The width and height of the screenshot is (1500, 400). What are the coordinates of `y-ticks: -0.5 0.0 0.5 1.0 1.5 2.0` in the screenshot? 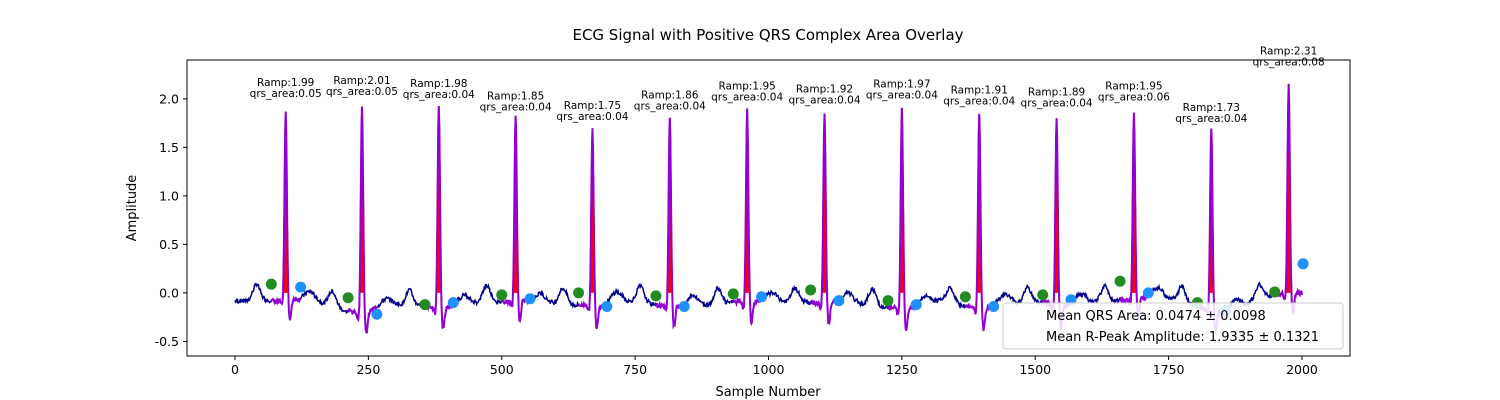 It's located at (171, 220).